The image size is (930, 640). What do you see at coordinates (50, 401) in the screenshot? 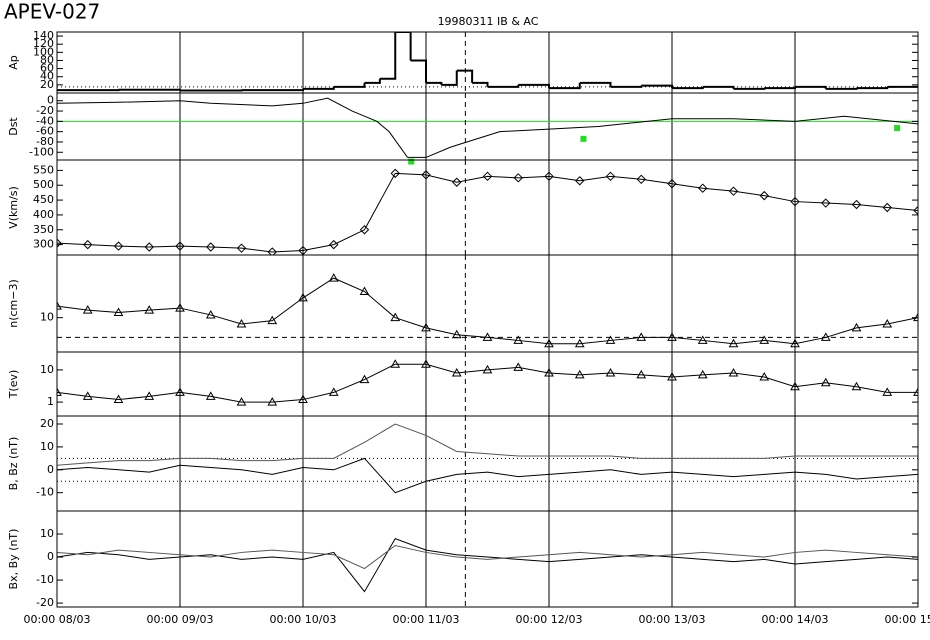
I see `y-tick-label: 1` at bounding box center [50, 401].